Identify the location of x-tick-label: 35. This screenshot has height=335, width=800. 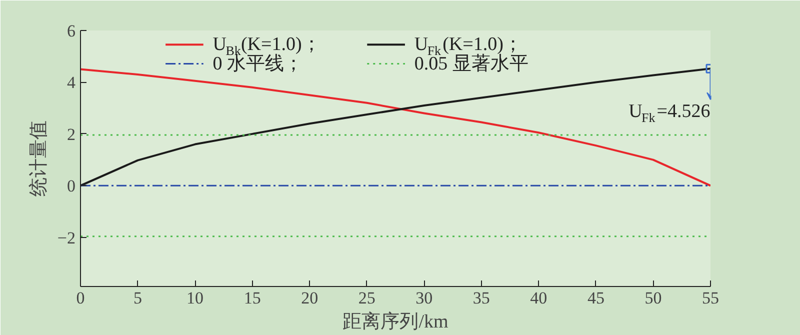
(481, 298).